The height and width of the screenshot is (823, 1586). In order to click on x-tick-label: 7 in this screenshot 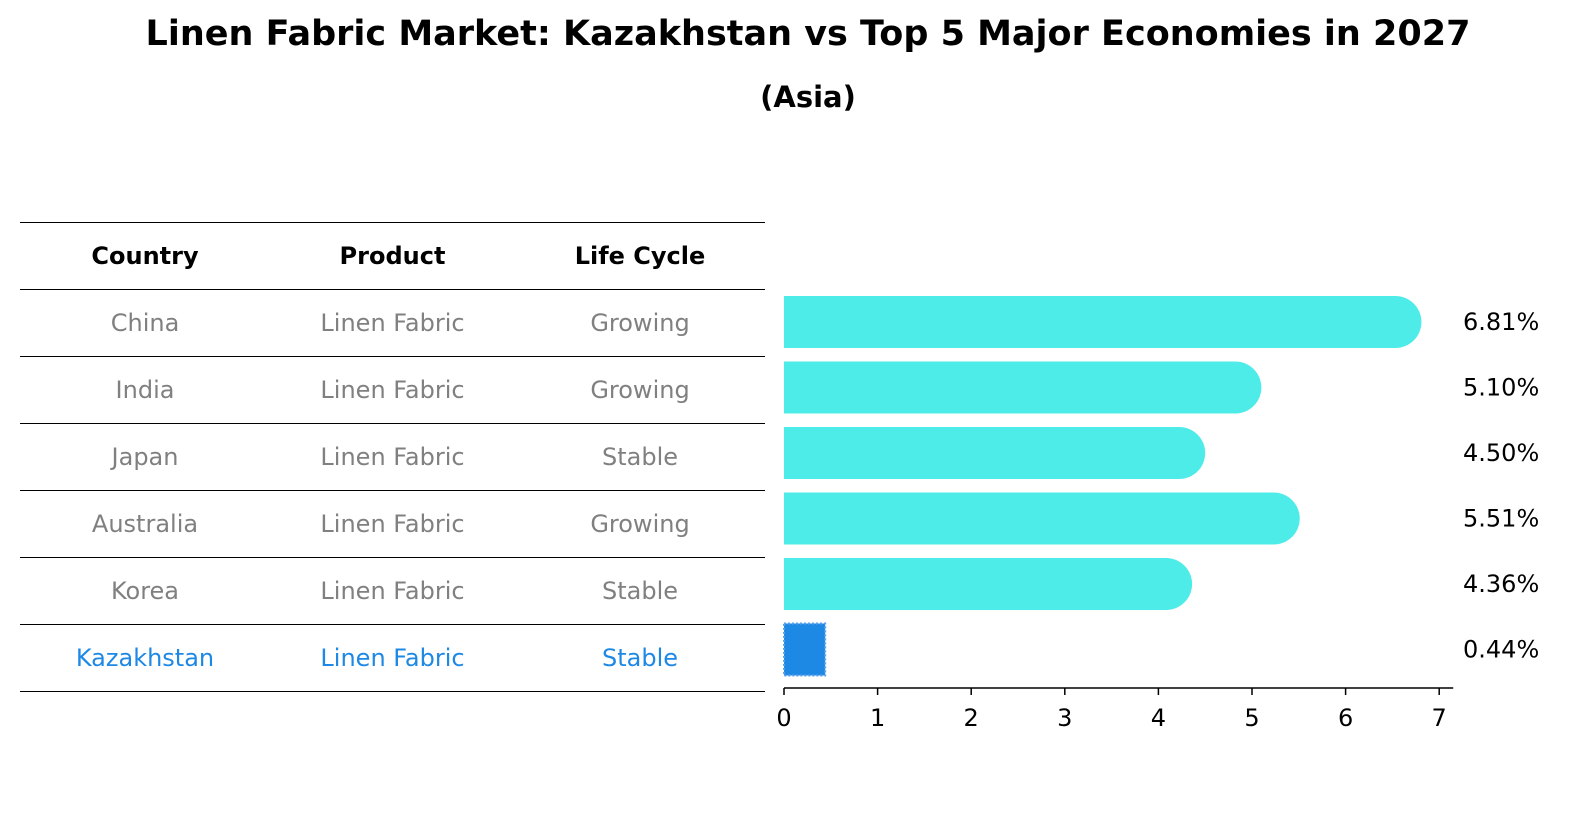, I will do `click(1439, 718)`.